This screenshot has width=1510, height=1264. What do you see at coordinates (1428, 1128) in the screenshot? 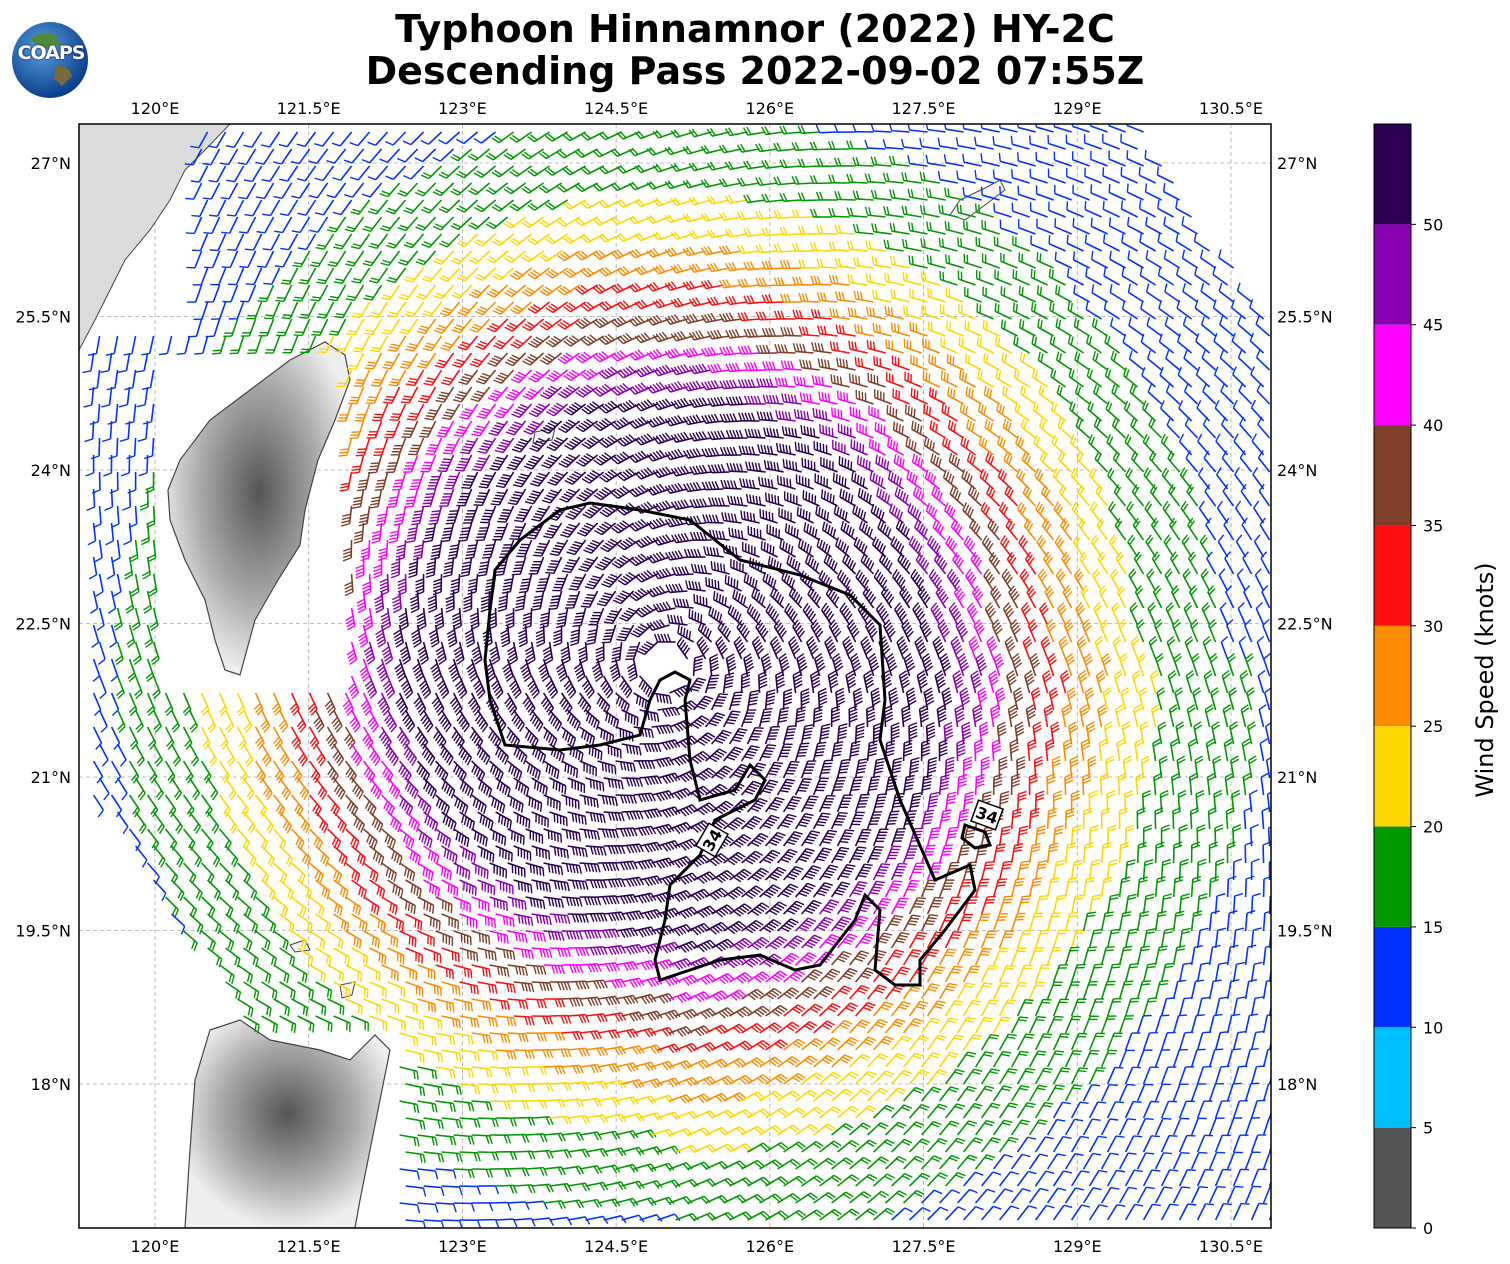
I see `colorbar-tick-label: 5` at bounding box center [1428, 1128].